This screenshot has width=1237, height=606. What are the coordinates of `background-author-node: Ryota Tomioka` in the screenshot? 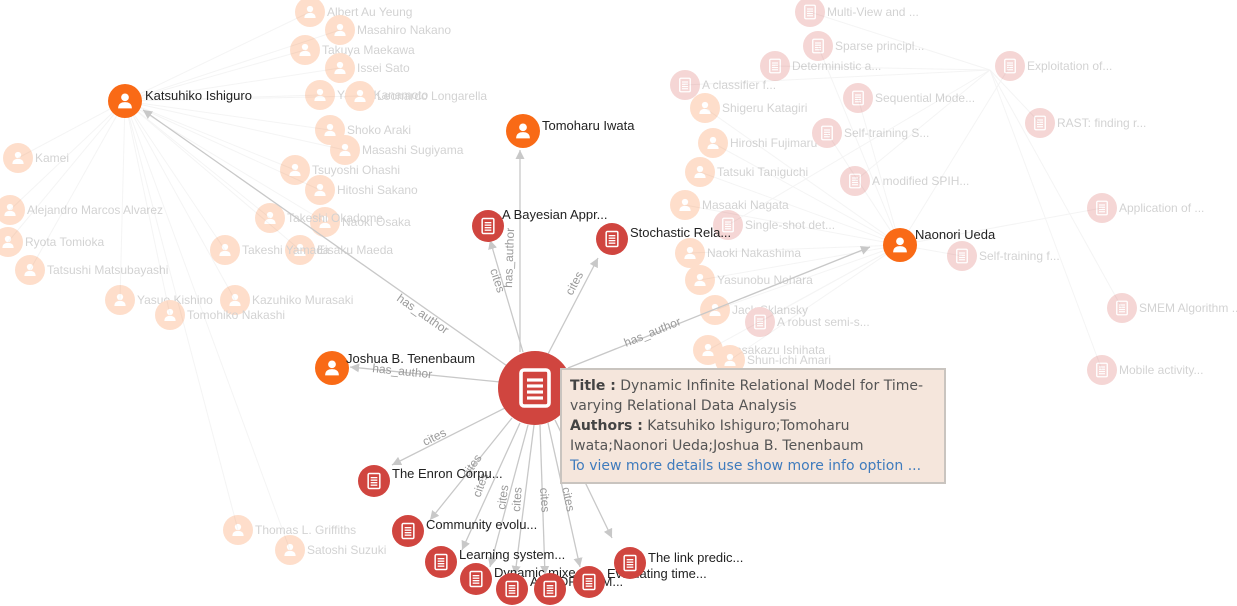 It's located at (52, 242).